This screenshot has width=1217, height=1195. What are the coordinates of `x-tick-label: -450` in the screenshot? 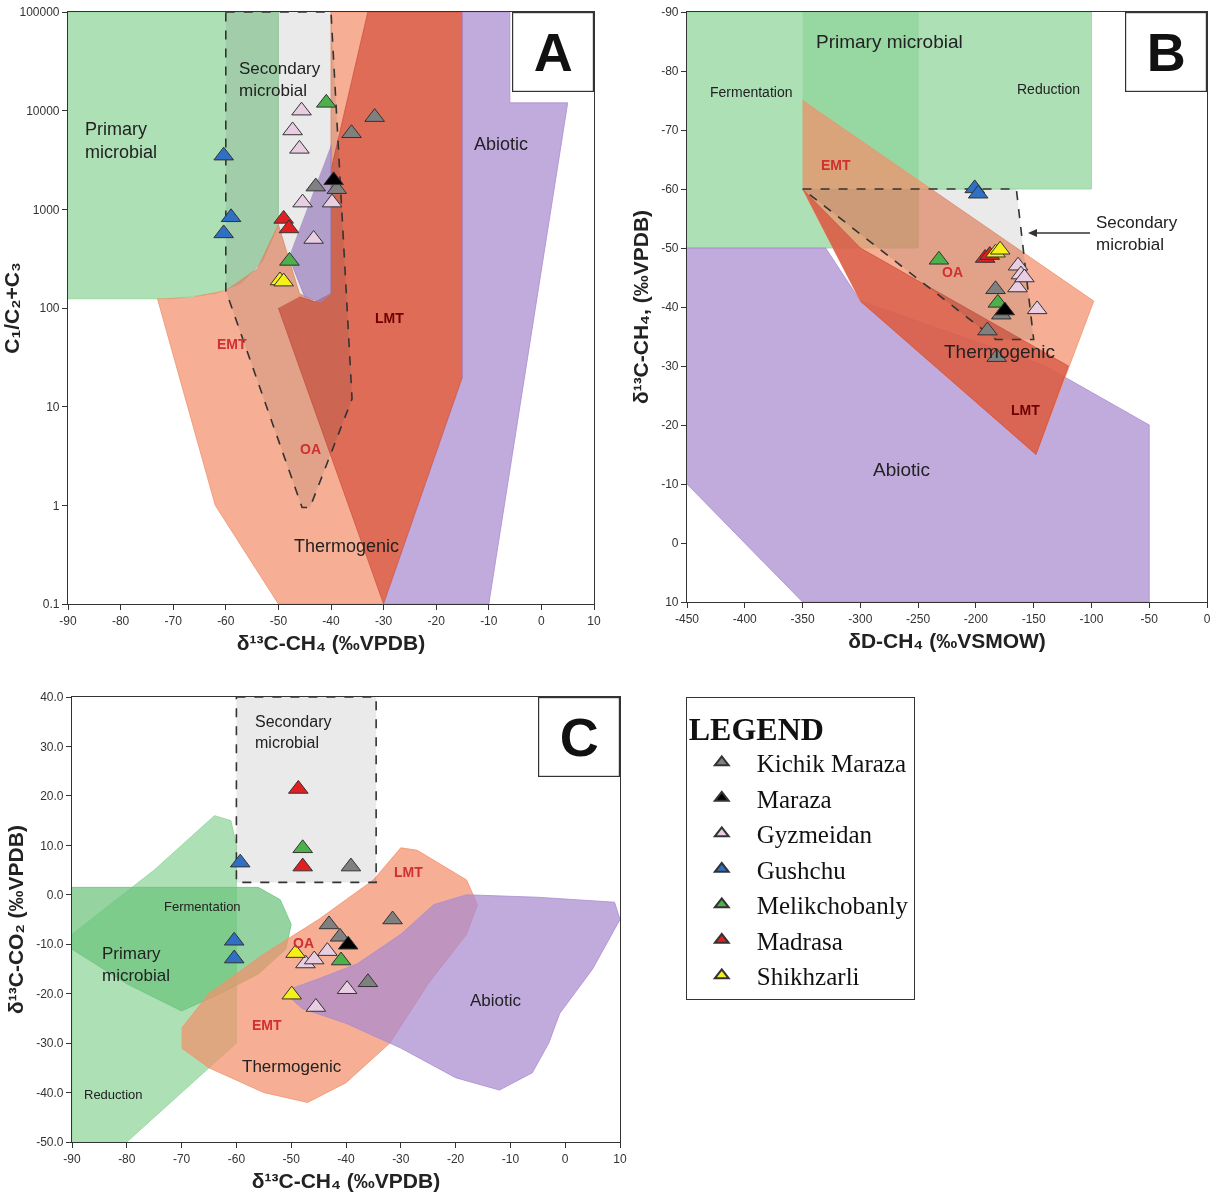 It's located at (687, 618).